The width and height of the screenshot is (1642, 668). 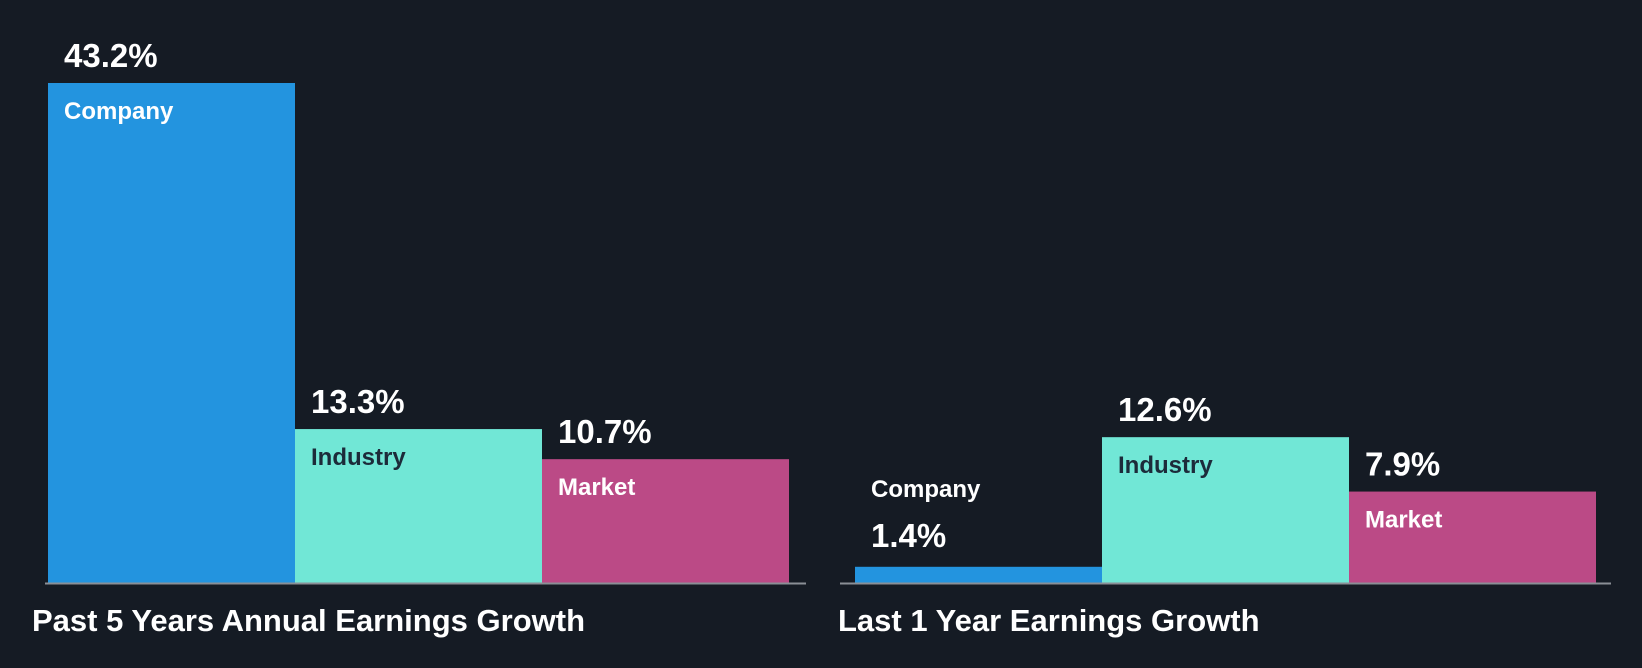 I want to click on market-value-label: 7.9%, so click(x=1402, y=464).